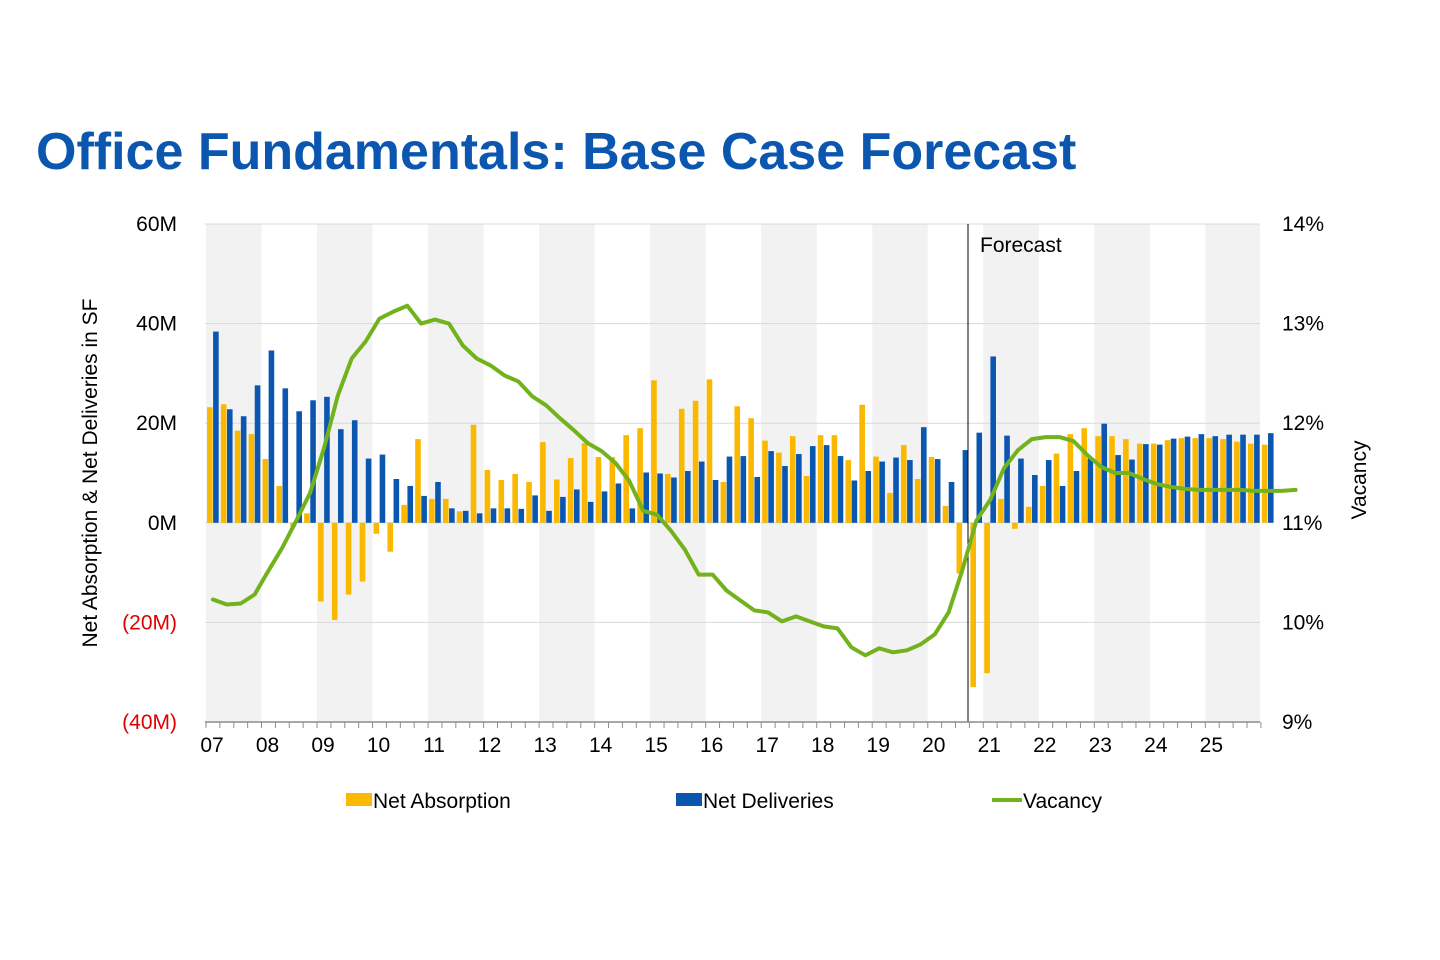  What do you see at coordinates (601, 745) in the screenshot?
I see `x-tick-label: 14` at bounding box center [601, 745].